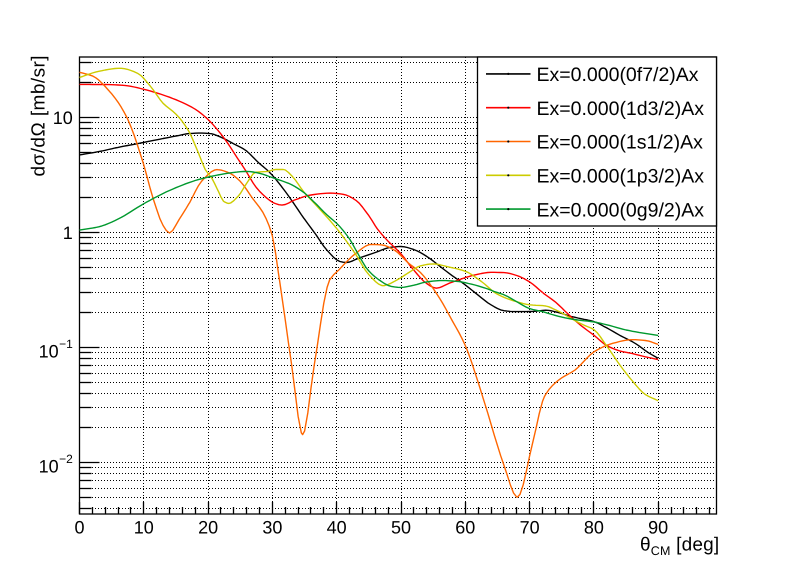 Image resolution: width=796 pixels, height=572 pixels. I want to click on svg-text: 30, so click(272, 528).